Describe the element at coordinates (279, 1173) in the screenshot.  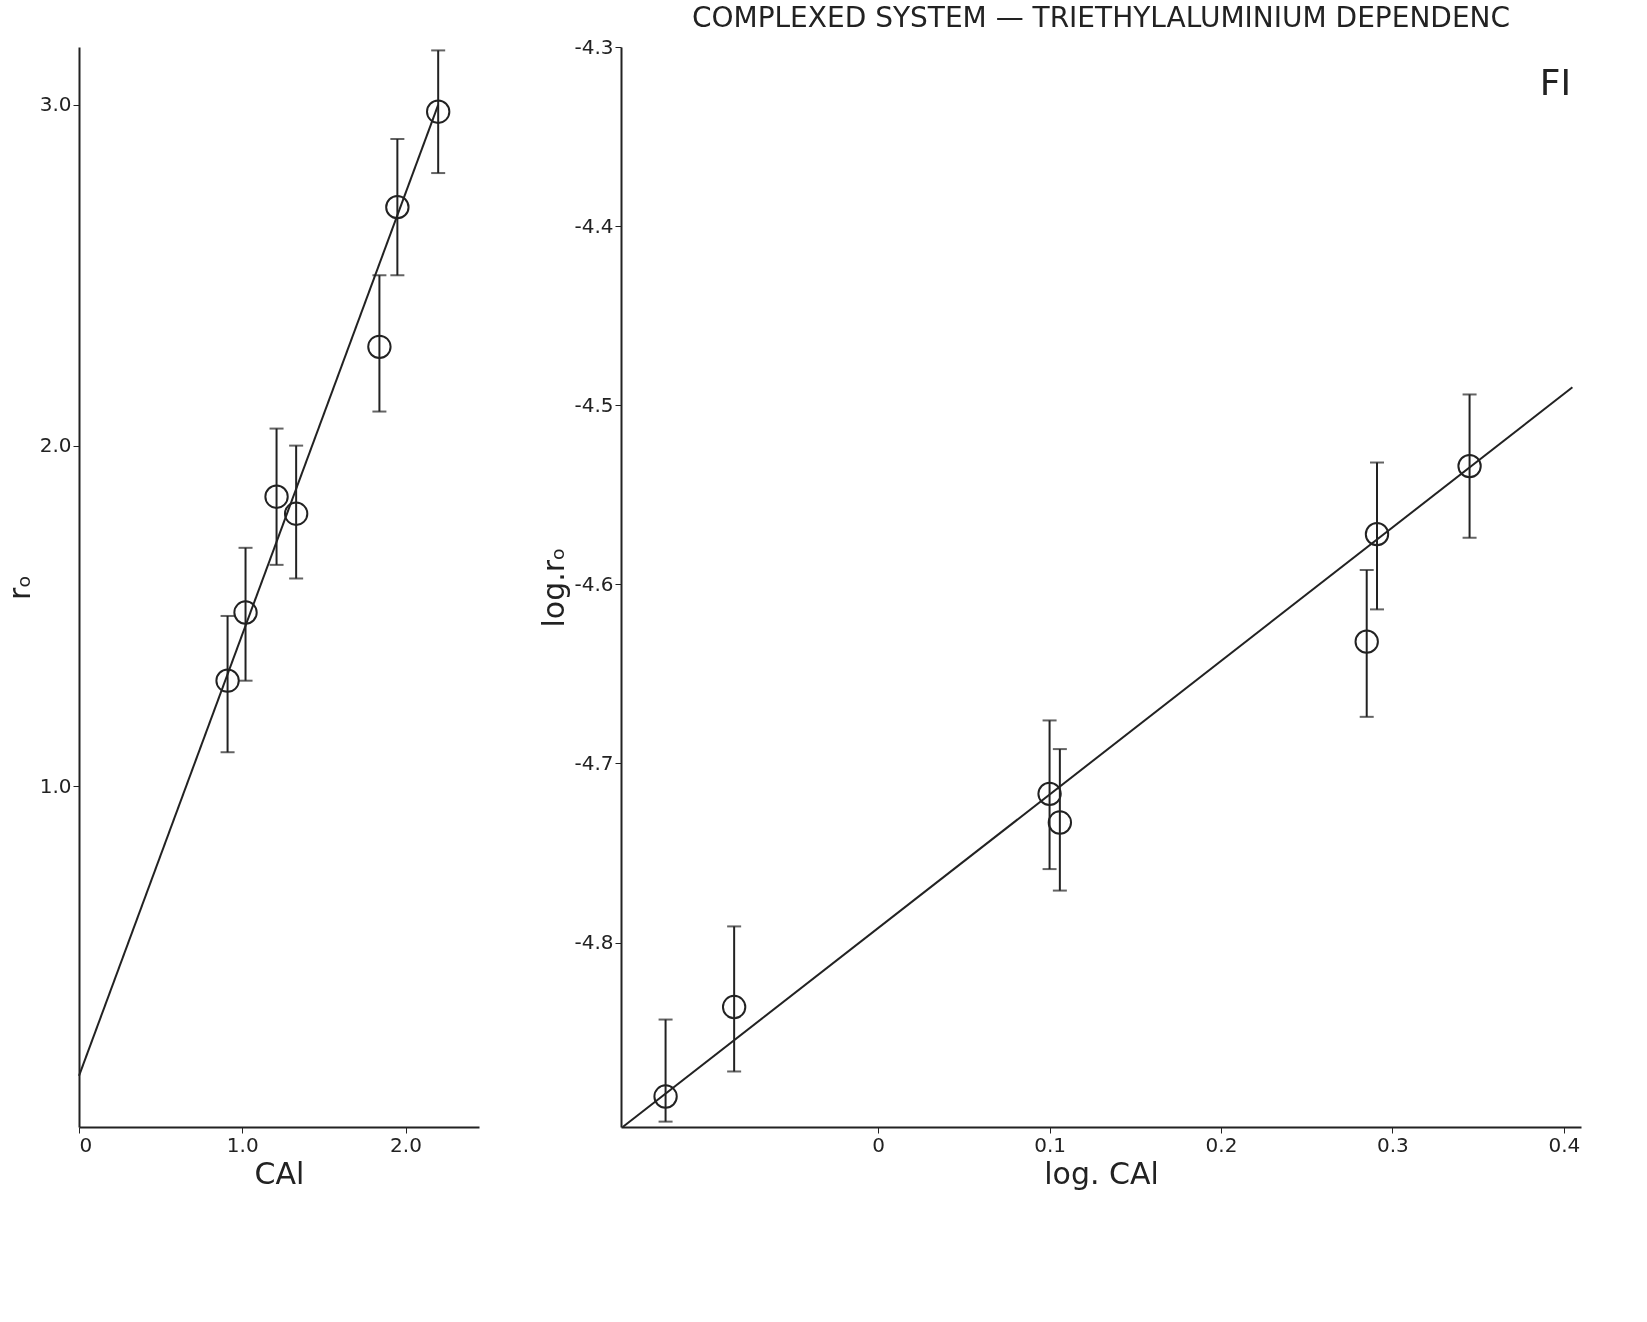
I see `x-axis-title: CAl` at that location.